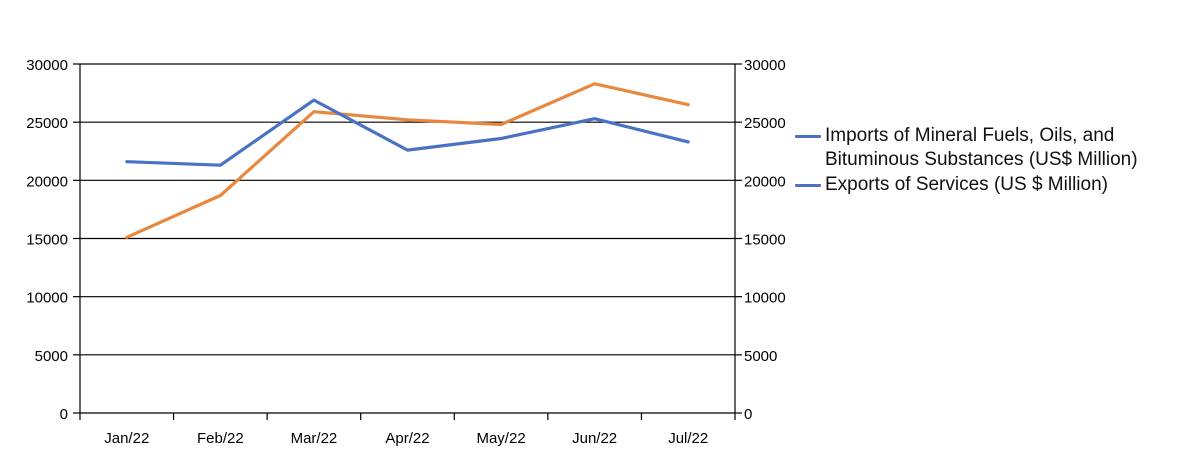 The width and height of the screenshot is (1200, 461). Describe the element at coordinates (64, 414) in the screenshot. I see `y-tick-label-0: 0` at that location.